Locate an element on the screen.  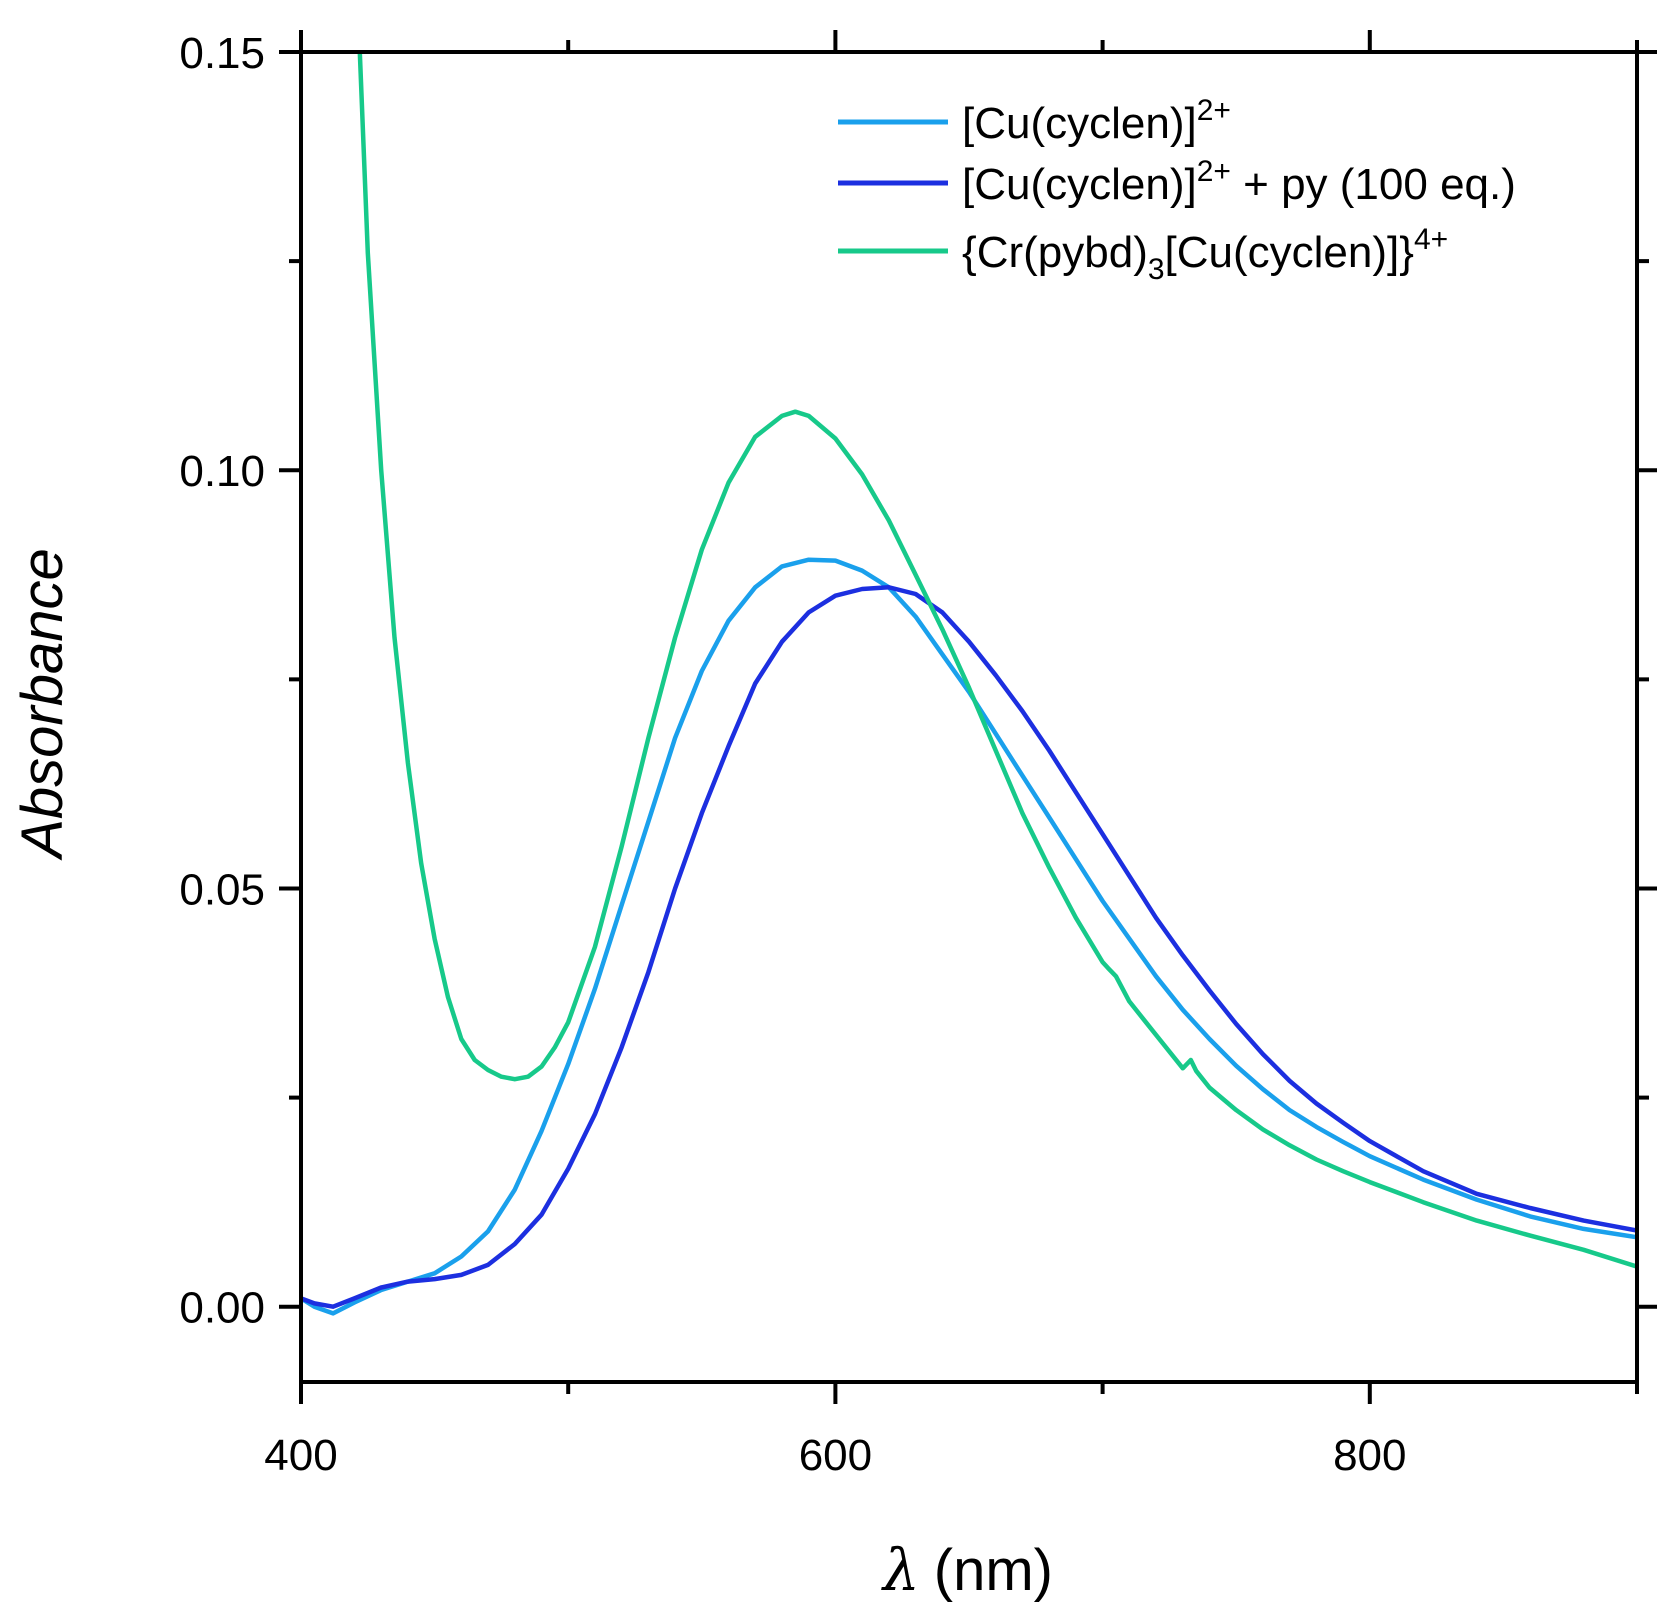
legend-label-2: {Cr(pybd)3[Cu(cyclen)]}4+ is located at coordinates (1205, 254).